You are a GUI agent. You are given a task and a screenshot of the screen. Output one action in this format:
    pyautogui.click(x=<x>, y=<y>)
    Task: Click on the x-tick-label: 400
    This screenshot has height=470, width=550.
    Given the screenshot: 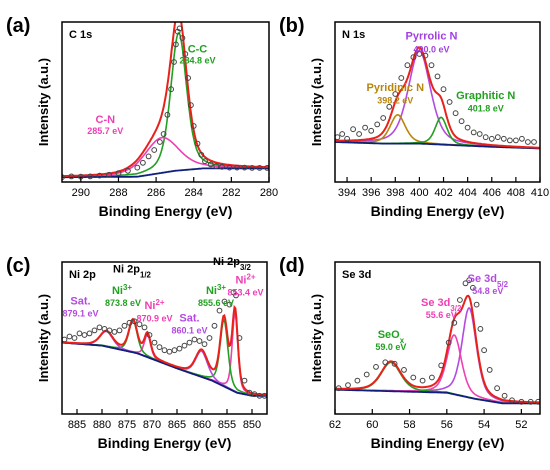 What is the action you would take?
    pyautogui.click(x=419, y=193)
    